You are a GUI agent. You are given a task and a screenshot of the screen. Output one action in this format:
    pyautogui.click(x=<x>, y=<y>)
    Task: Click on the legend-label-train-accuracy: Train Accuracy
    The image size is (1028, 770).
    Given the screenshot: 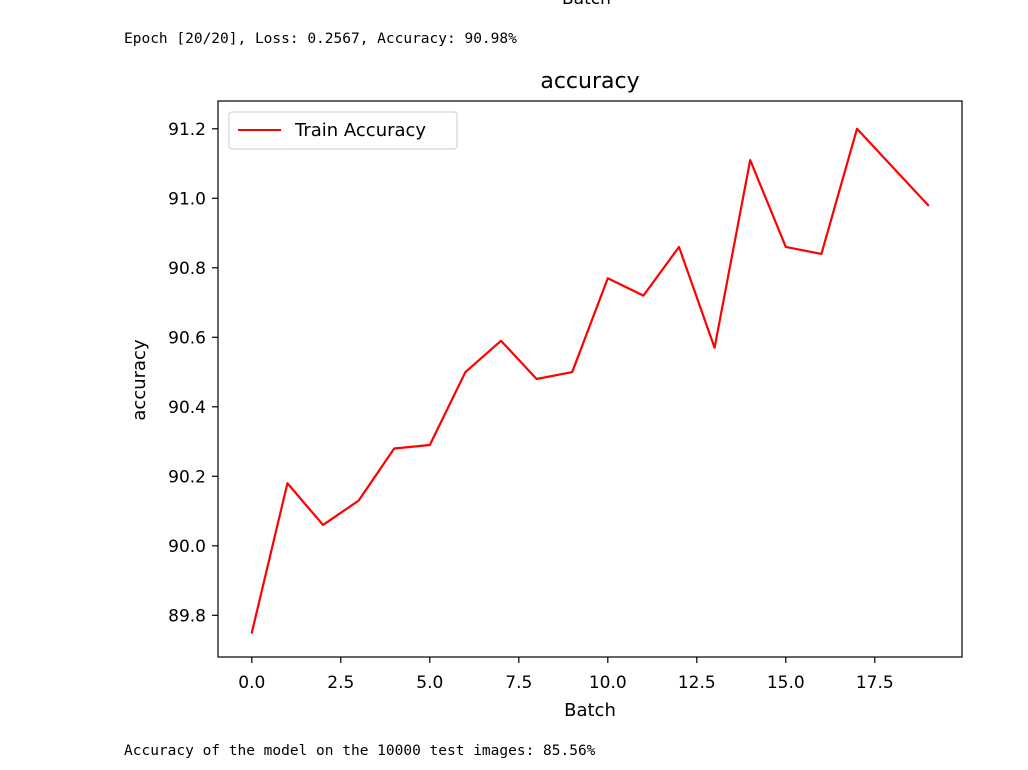 What is the action you would take?
    pyautogui.click(x=360, y=130)
    